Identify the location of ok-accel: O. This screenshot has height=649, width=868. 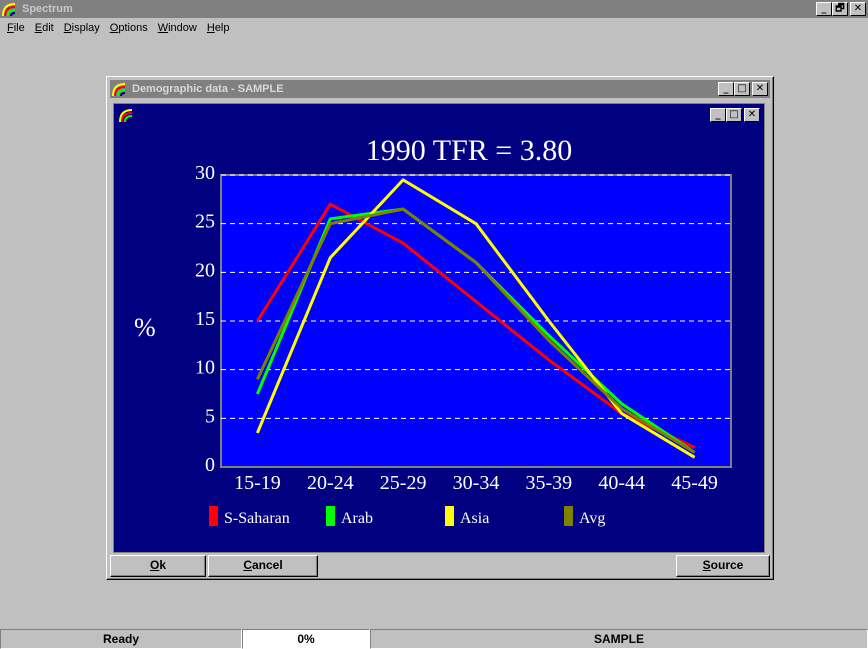
(154, 565).